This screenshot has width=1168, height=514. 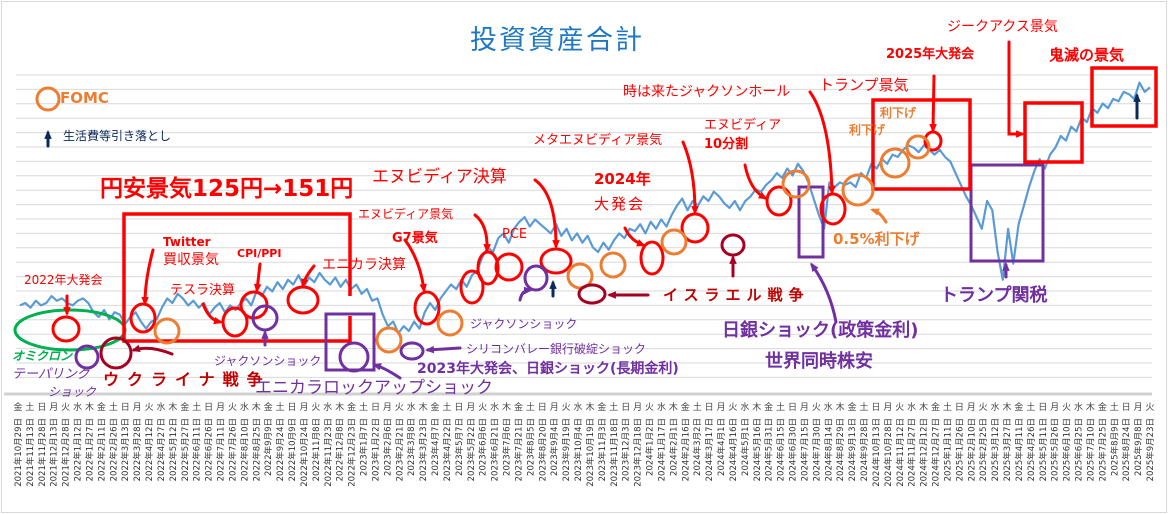 I want to click on ann-nvidia-earnings: エヌビディア決算, so click(x=439, y=177).